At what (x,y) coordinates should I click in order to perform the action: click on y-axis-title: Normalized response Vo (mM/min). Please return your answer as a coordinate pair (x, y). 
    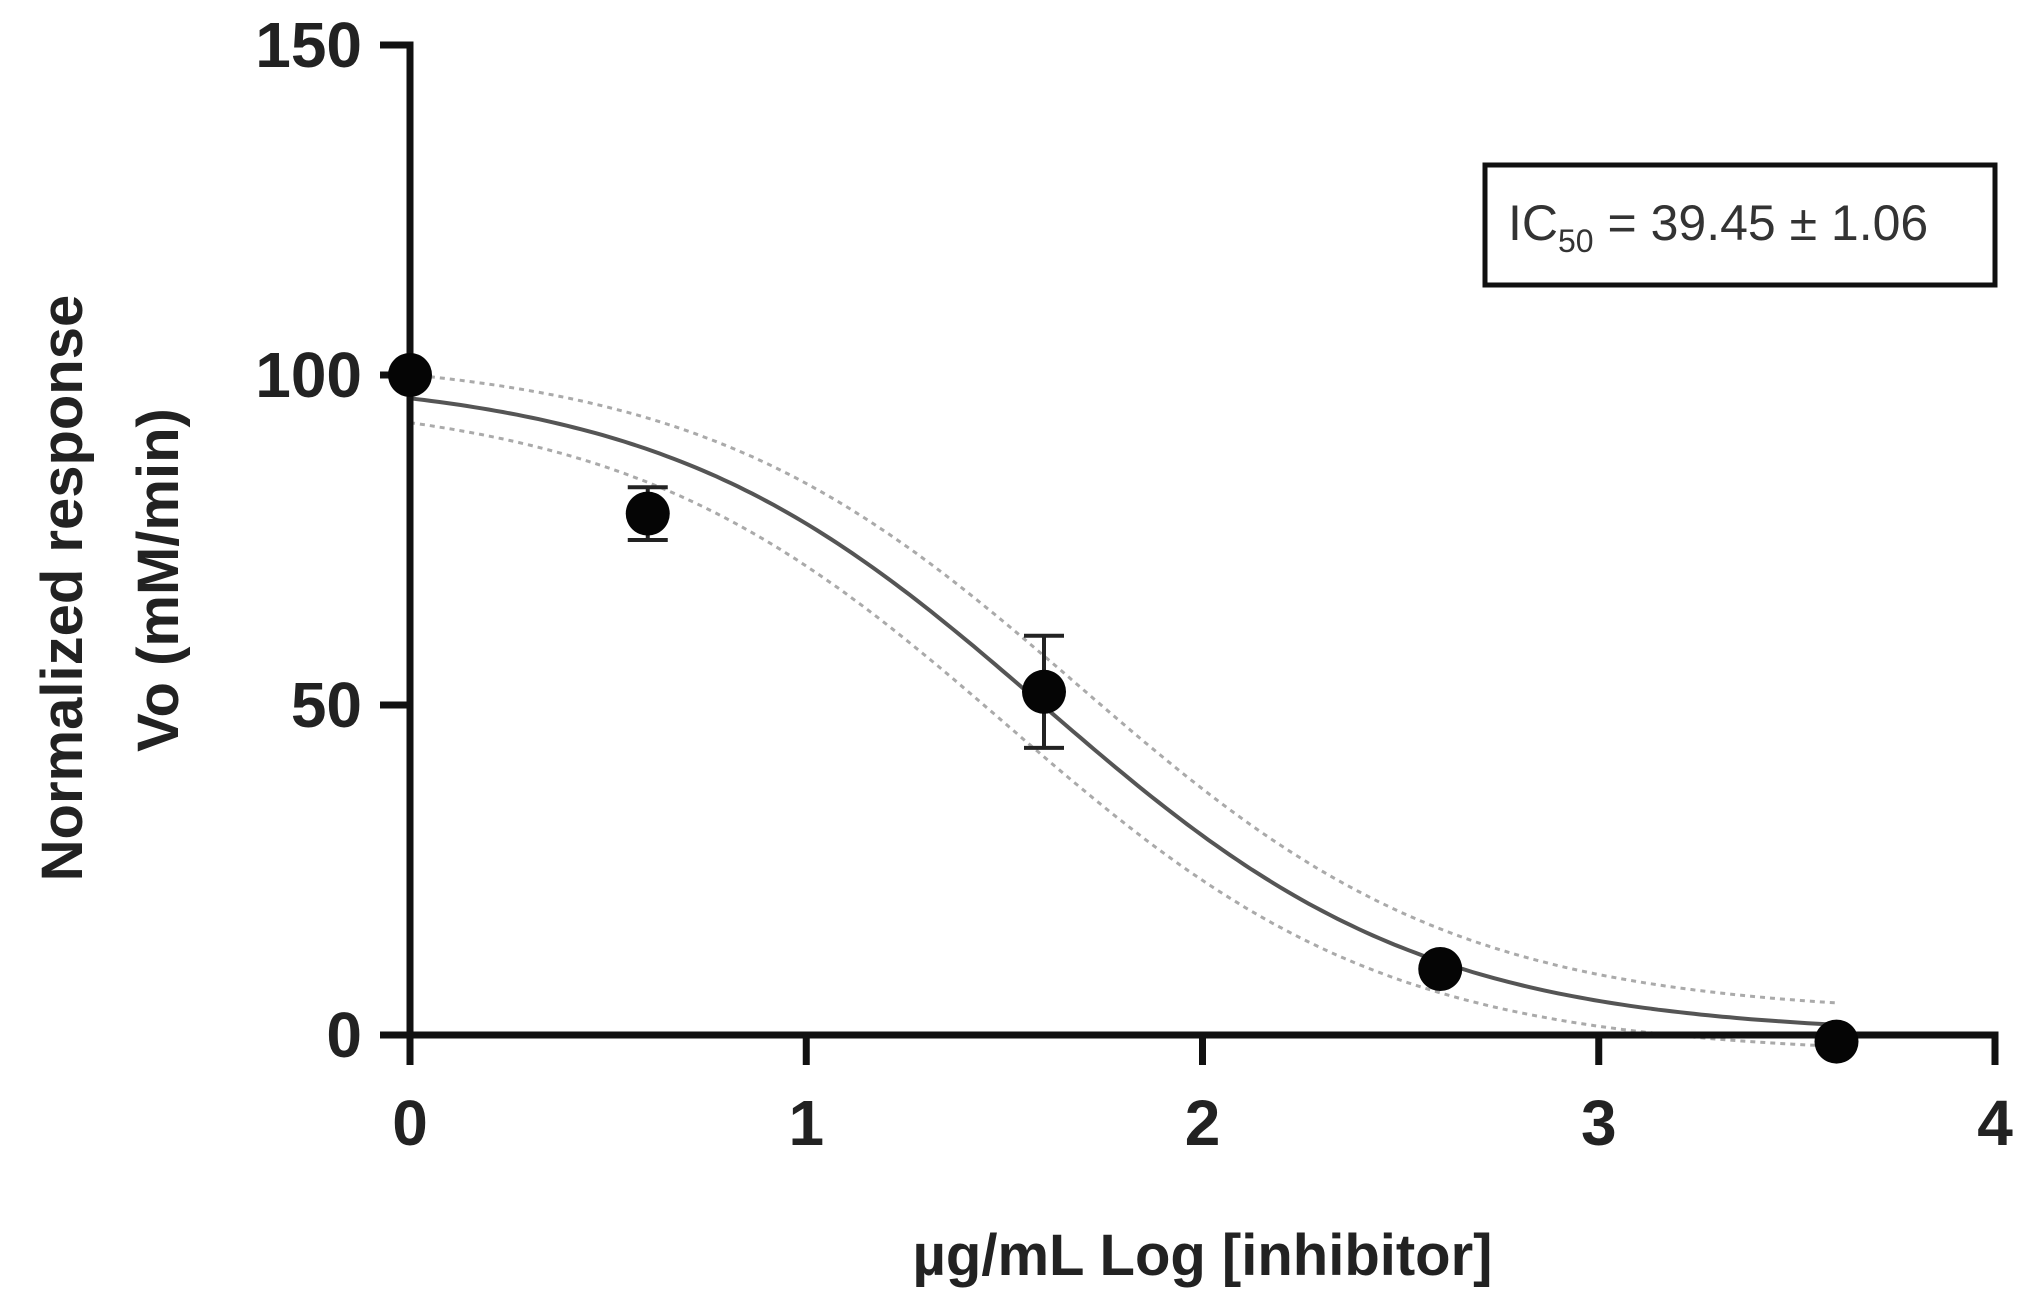
    Looking at the image, I should click on (110, 580).